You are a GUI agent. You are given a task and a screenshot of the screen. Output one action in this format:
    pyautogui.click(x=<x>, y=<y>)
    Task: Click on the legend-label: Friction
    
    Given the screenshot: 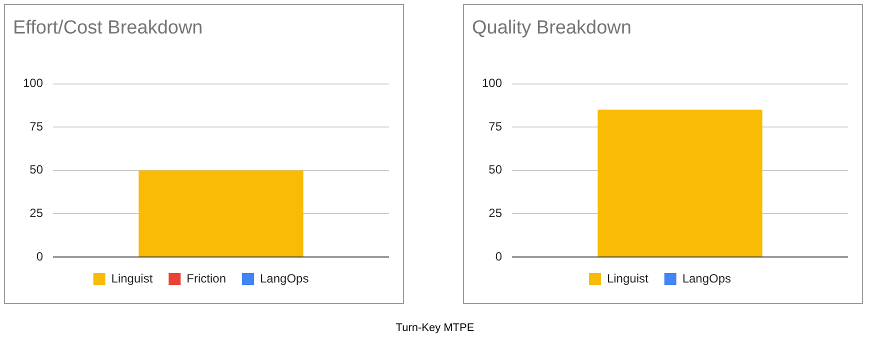 What is the action you would take?
    pyautogui.click(x=206, y=278)
    